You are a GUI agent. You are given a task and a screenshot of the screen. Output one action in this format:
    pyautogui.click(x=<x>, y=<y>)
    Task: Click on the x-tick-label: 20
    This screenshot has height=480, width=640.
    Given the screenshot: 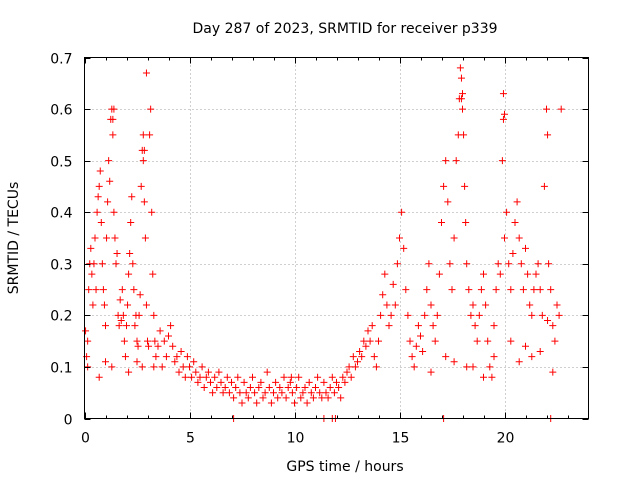 What is the action you would take?
    pyautogui.click(x=506, y=439)
    